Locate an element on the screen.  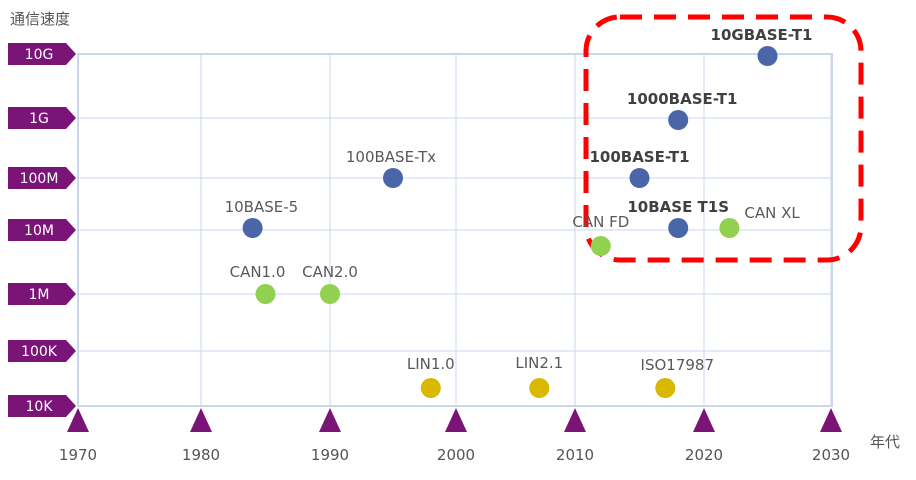
point-label: ISO17987 is located at coordinates (677, 365).